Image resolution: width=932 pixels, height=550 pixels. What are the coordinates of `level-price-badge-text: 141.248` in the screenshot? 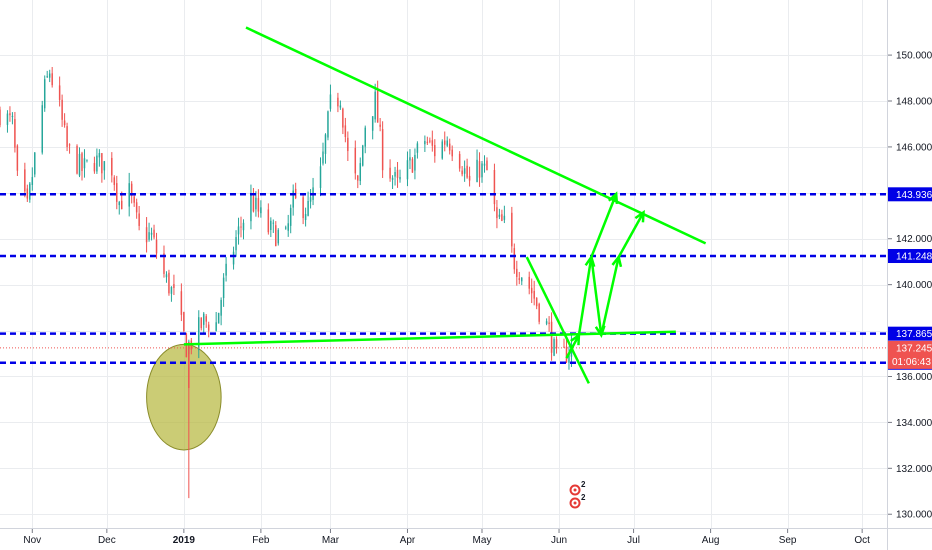 It's located at (914, 257).